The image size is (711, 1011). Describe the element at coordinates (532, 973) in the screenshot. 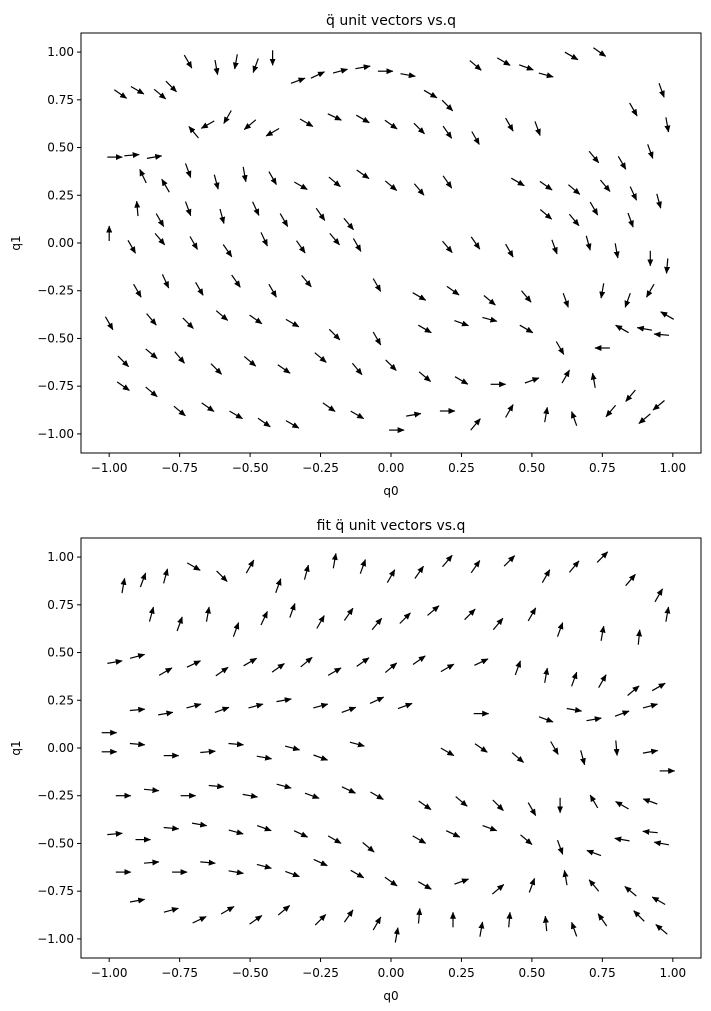

I see `bottom-x-tick-label: 0.50` at that location.